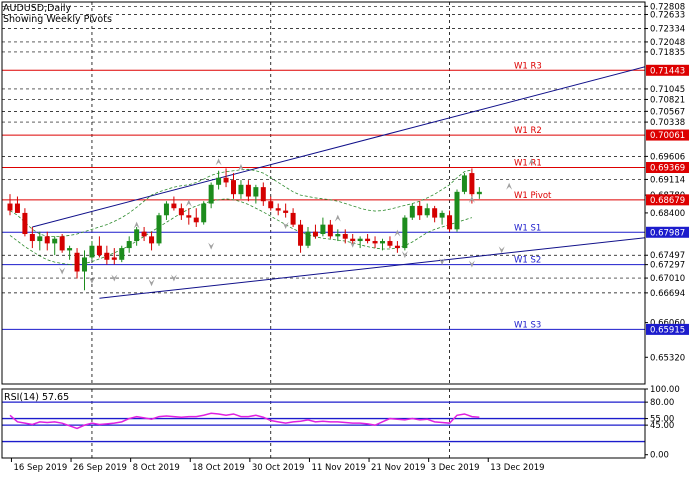 The width and height of the screenshot is (700, 479). Describe the element at coordinates (372, 268) in the screenshot. I see `lower-channel-line` at that location.